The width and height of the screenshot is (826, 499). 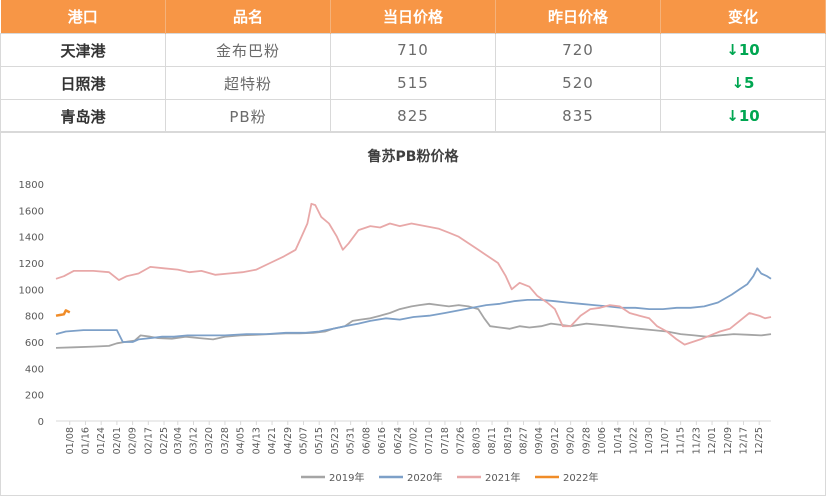 I want to click on product-cell: PB粉, so click(x=248, y=116).